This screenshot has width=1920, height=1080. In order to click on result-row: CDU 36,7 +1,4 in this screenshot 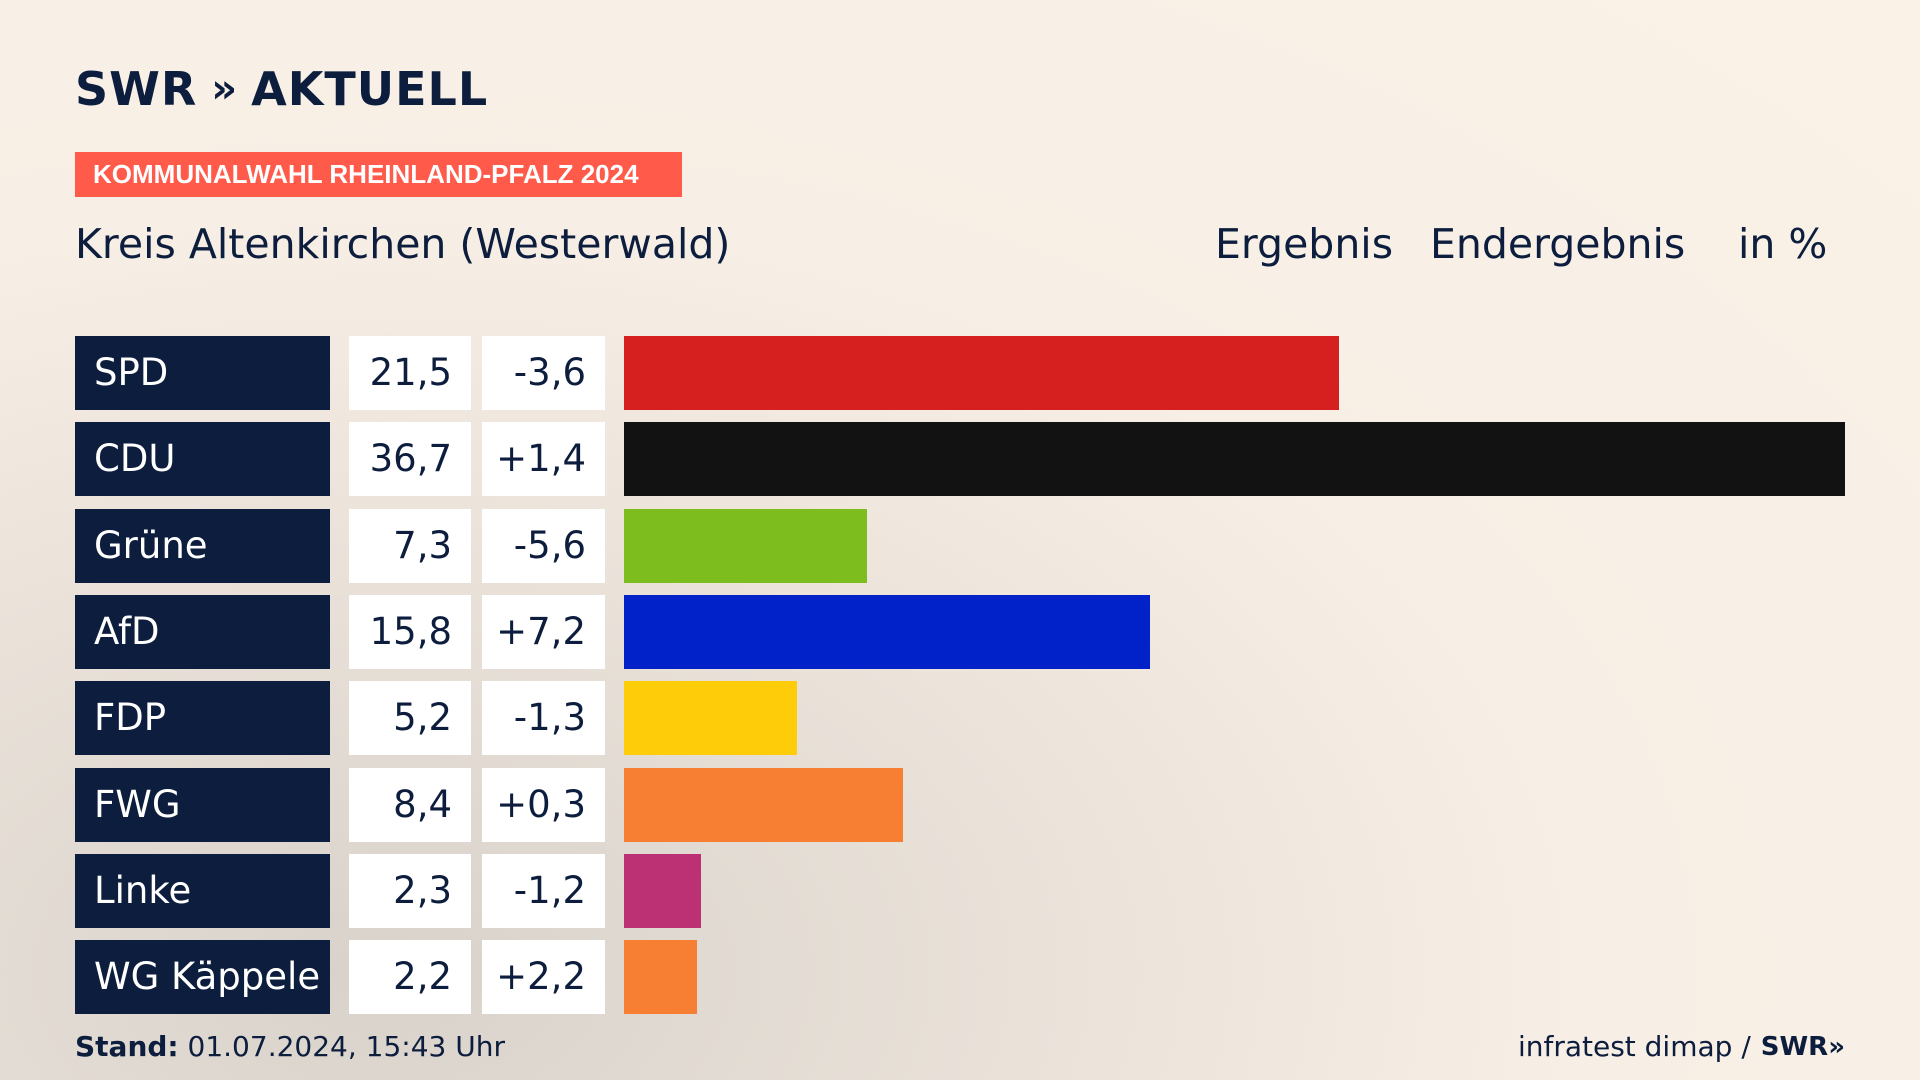, I will do `click(960, 459)`.